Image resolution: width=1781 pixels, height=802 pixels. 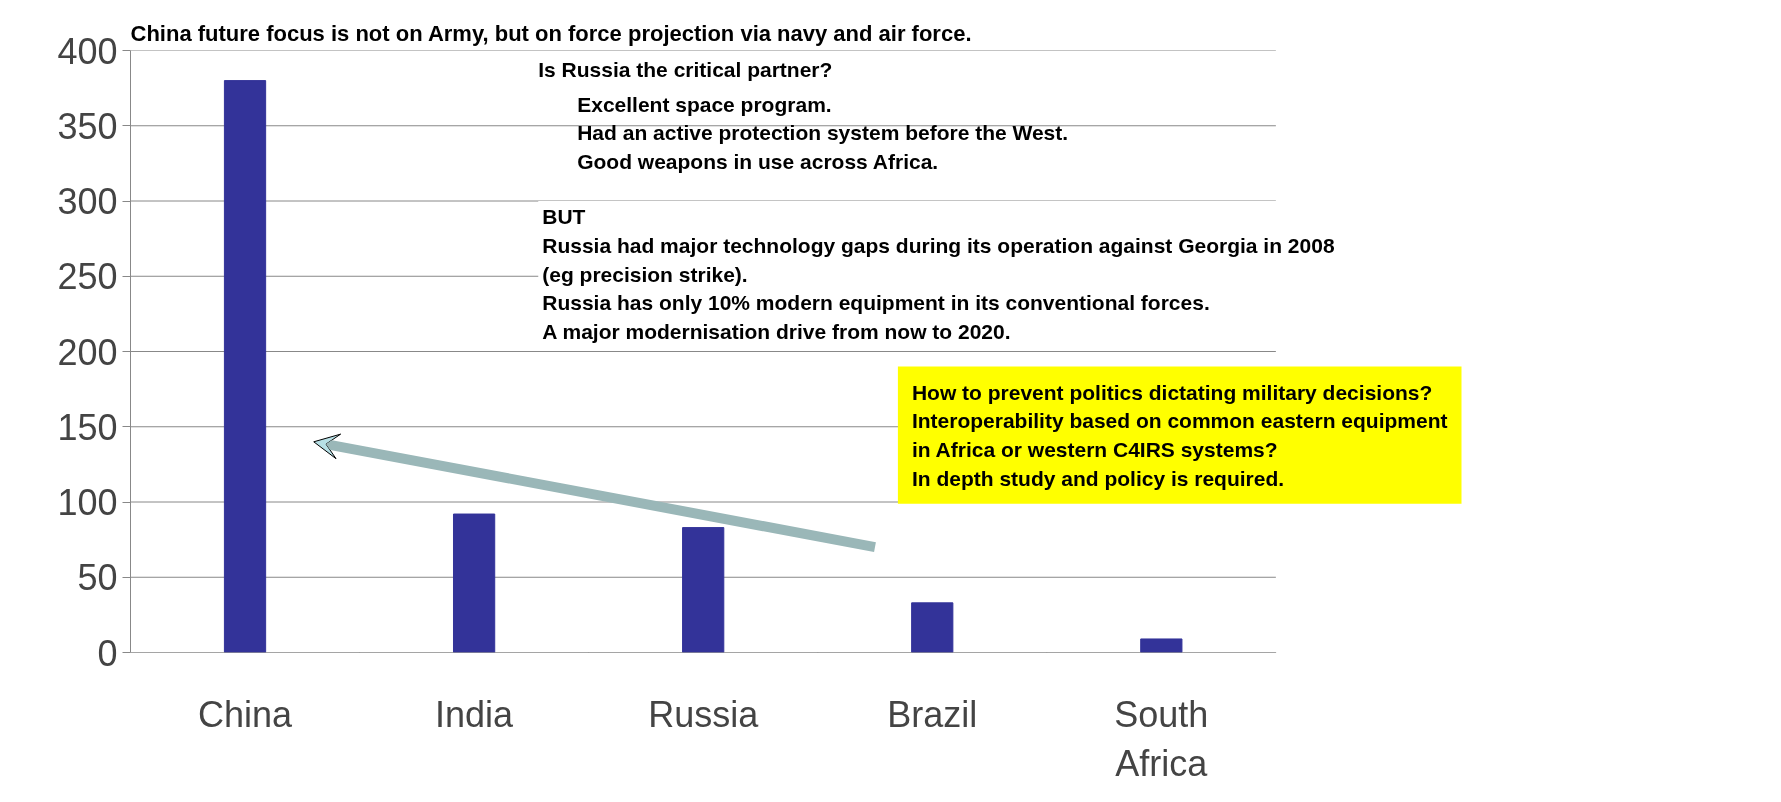 What do you see at coordinates (87, 277) in the screenshot?
I see `y-tick-label: 250` at bounding box center [87, 277].